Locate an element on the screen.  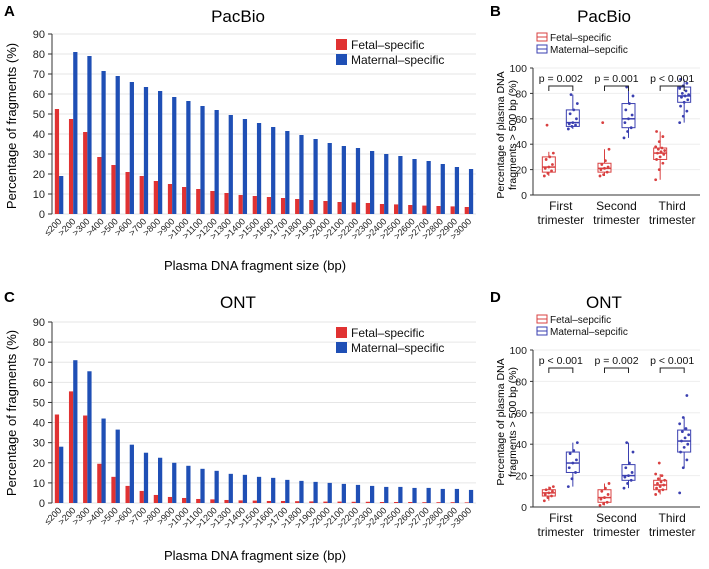
x-group-label: trimester is located at coordinates (616, 532).